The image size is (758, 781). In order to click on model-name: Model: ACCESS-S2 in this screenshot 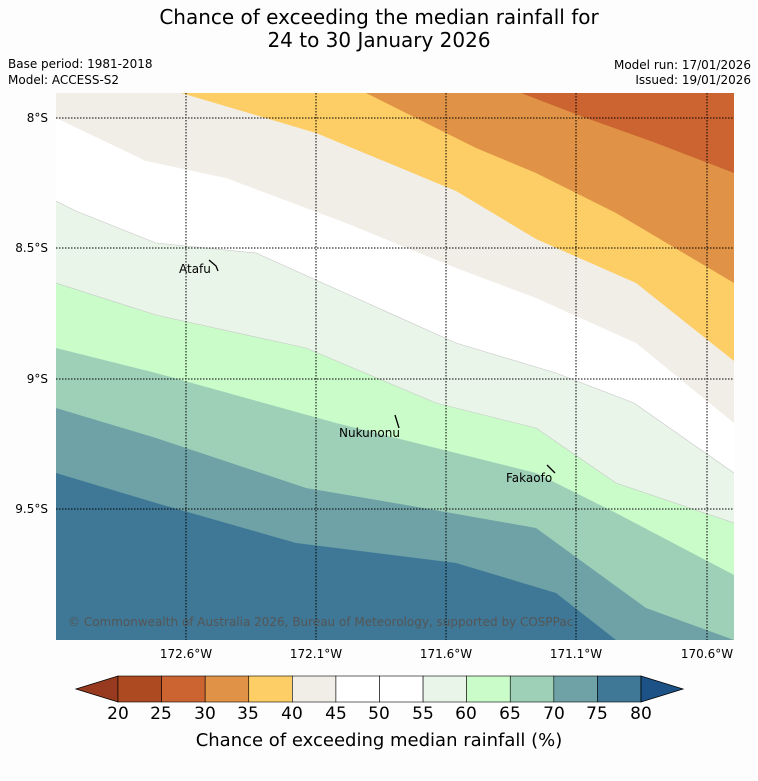, I will do `click(64, 80)`.